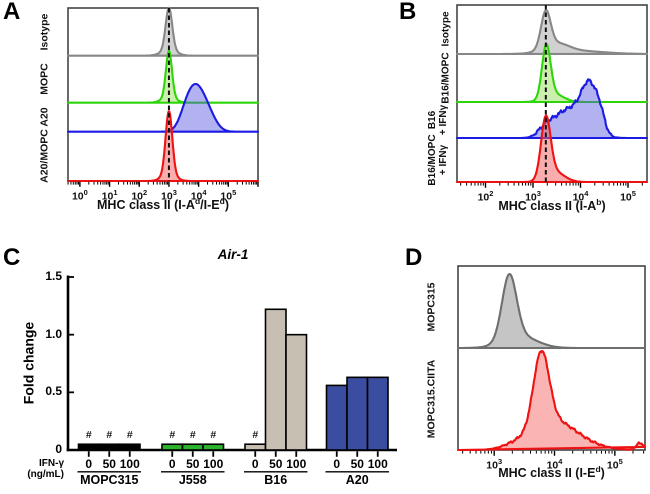 This screenshot has height=494, width=650. I want to click on panel-a-x-tick-label-10e2: 10², so click(139, 195).